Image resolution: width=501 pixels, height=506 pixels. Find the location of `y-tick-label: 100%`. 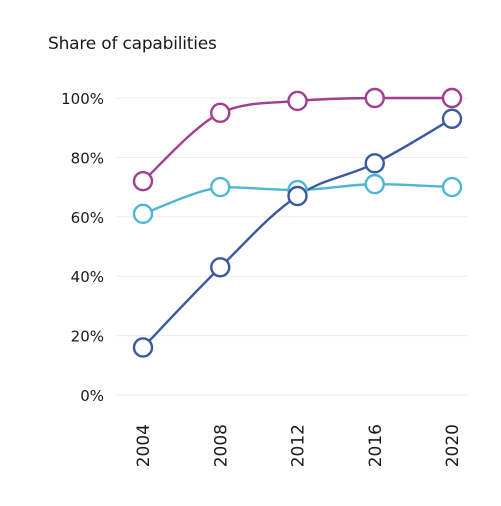

y-tick-label: 100% is located at coordinates (82, 99).